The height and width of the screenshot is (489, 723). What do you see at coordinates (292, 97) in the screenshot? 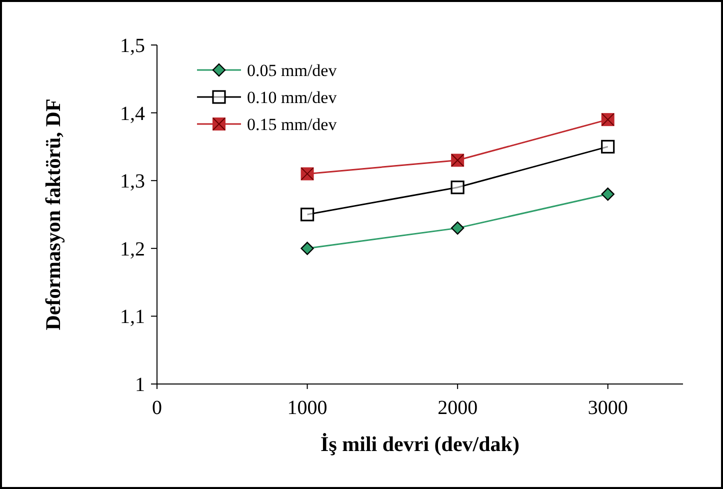
I see `legend-label: 0.10 mm/dev` at bounding box center [292, 97].